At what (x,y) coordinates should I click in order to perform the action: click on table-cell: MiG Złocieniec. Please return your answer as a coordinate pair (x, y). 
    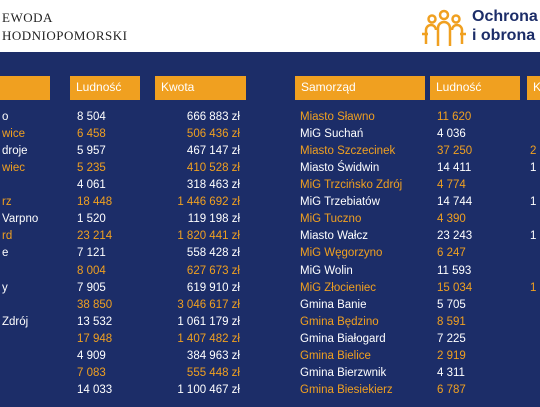
    Looking at the image, I should click on (338, 287).